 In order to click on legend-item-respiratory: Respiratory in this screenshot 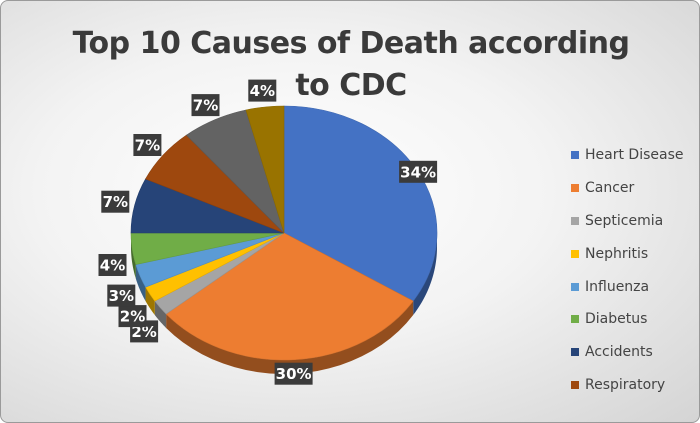, I will do `click(633, 385)`.